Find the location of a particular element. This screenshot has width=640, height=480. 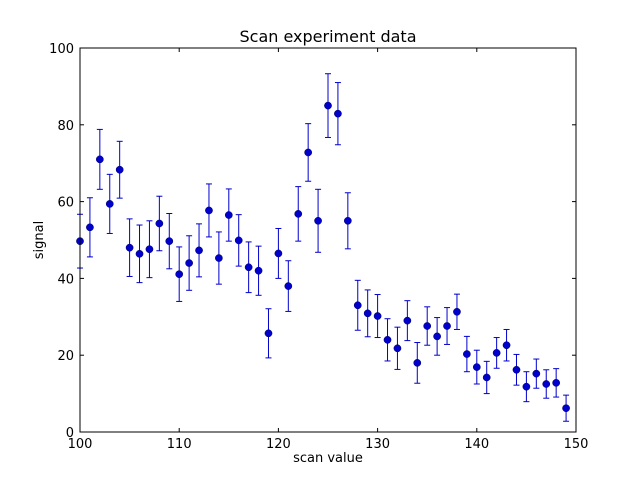

y-tick-label: 40 is located at coordinates (65, 279).